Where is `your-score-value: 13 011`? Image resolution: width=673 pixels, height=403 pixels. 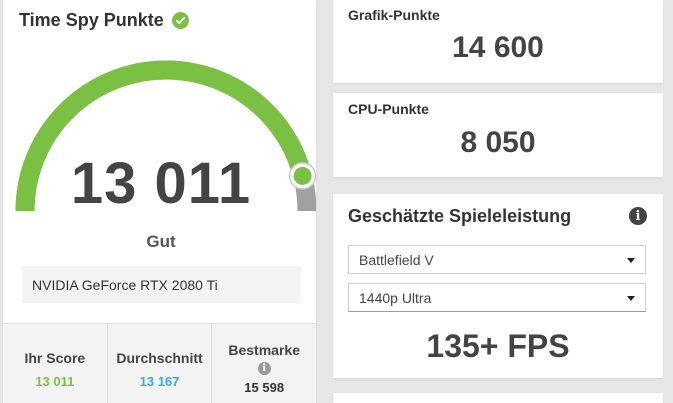
your-score-value: 13 011 is located at coordinates (55, 381).